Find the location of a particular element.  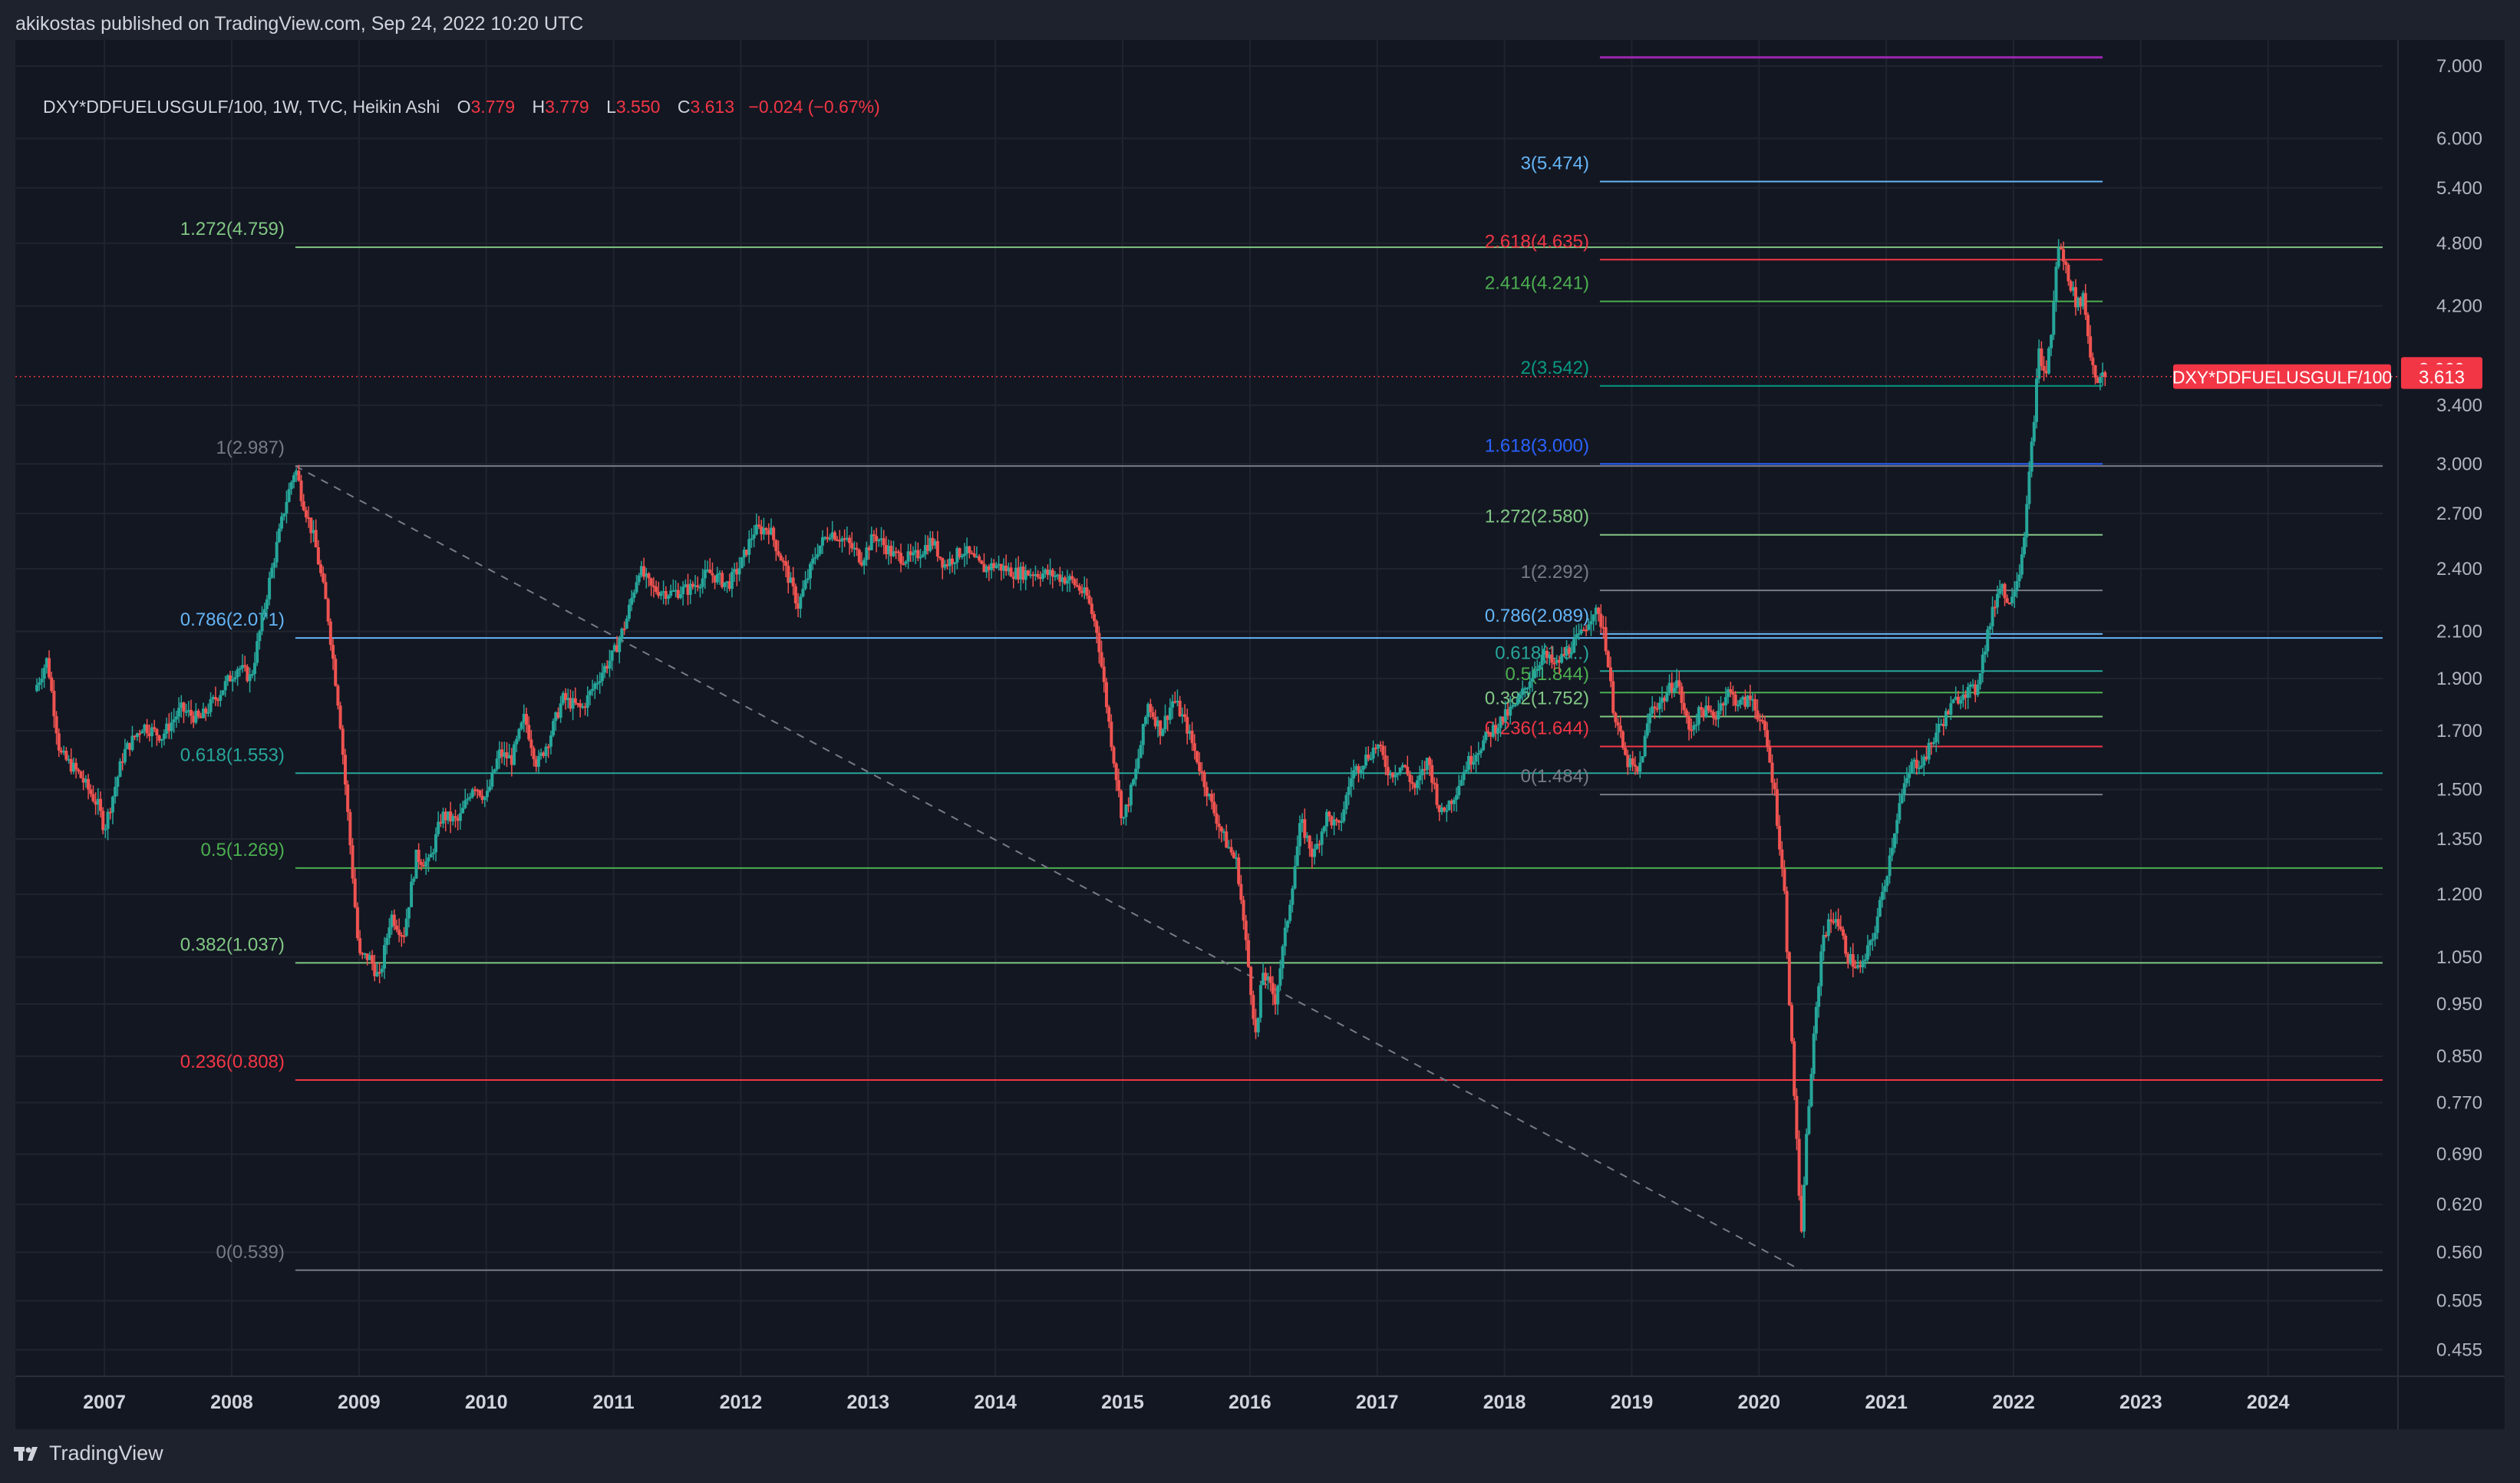

time-tick-label: 2016 is located at coordinates (1250, 1402).